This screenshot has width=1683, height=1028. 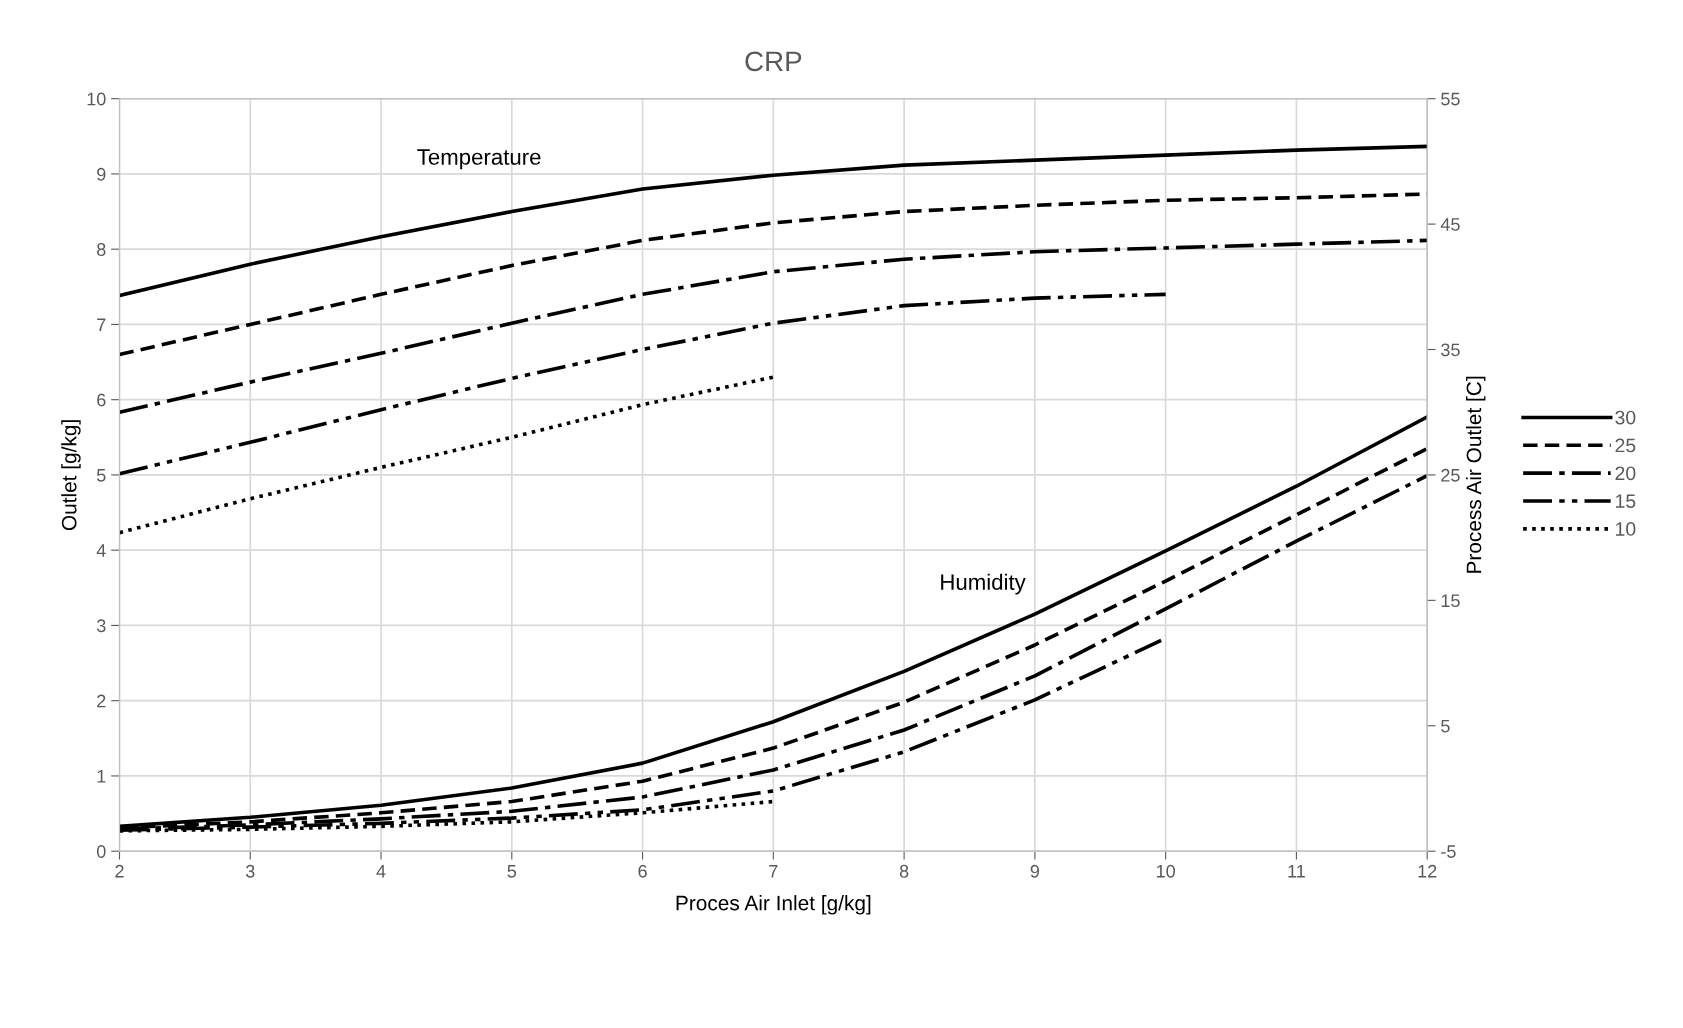 What do you see at coordinates (71, 475) in the screenshot?
I see `y-axis-title: Outlet [g/kg]` at bounding box center [71, 475].